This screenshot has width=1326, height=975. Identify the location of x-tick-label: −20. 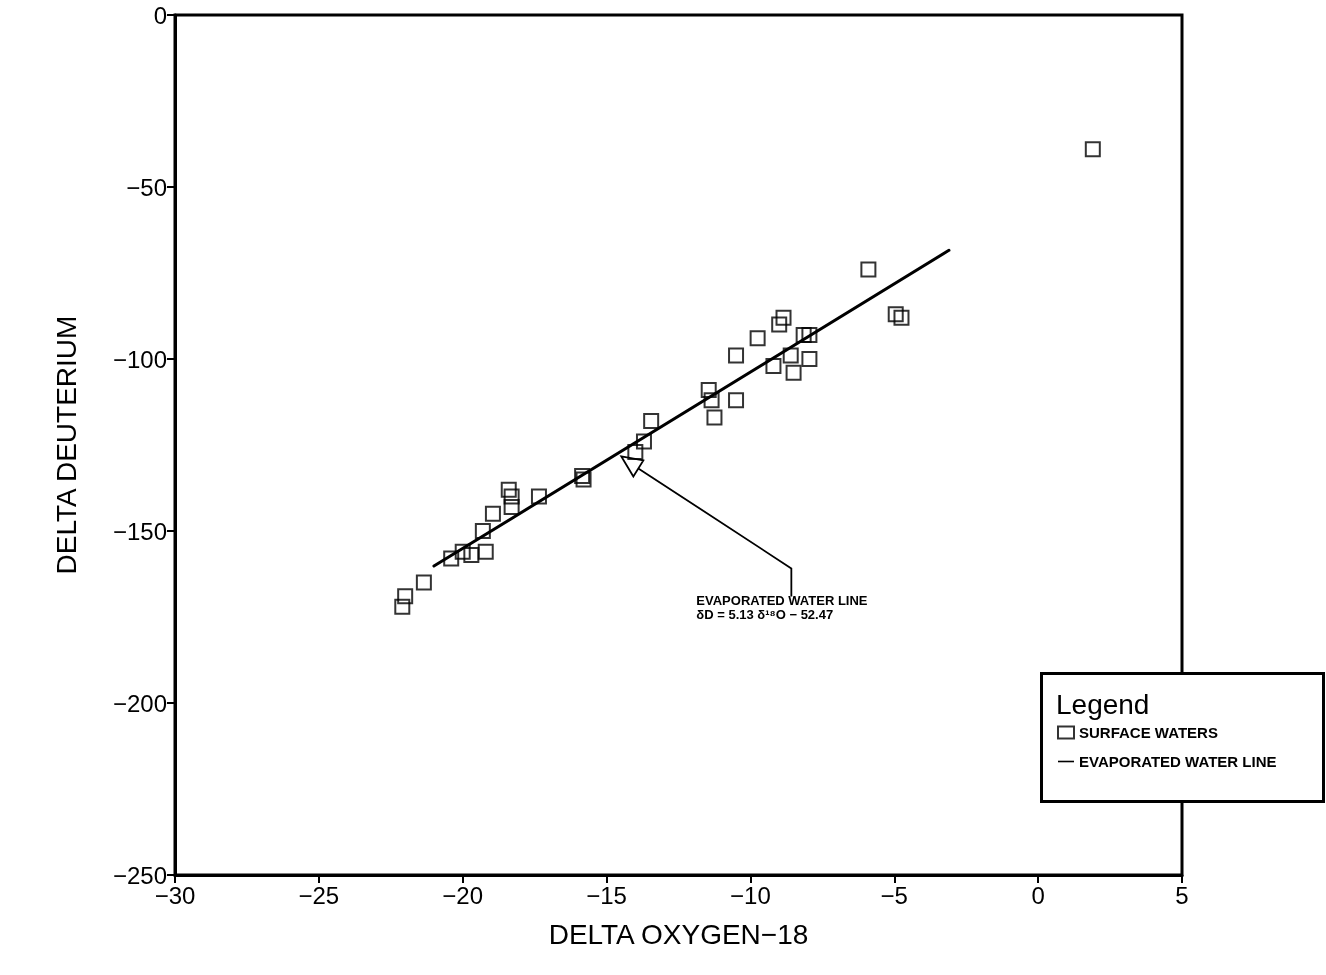
(463, 895).